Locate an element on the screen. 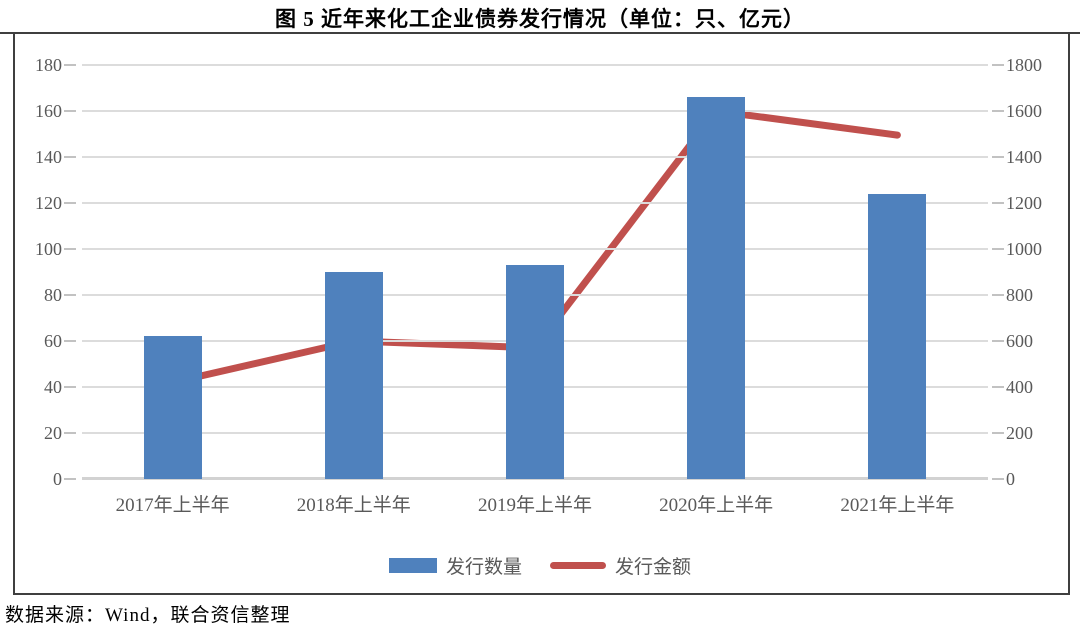  legend-line-label: 发行金额 is located at coordinates (653, 567).